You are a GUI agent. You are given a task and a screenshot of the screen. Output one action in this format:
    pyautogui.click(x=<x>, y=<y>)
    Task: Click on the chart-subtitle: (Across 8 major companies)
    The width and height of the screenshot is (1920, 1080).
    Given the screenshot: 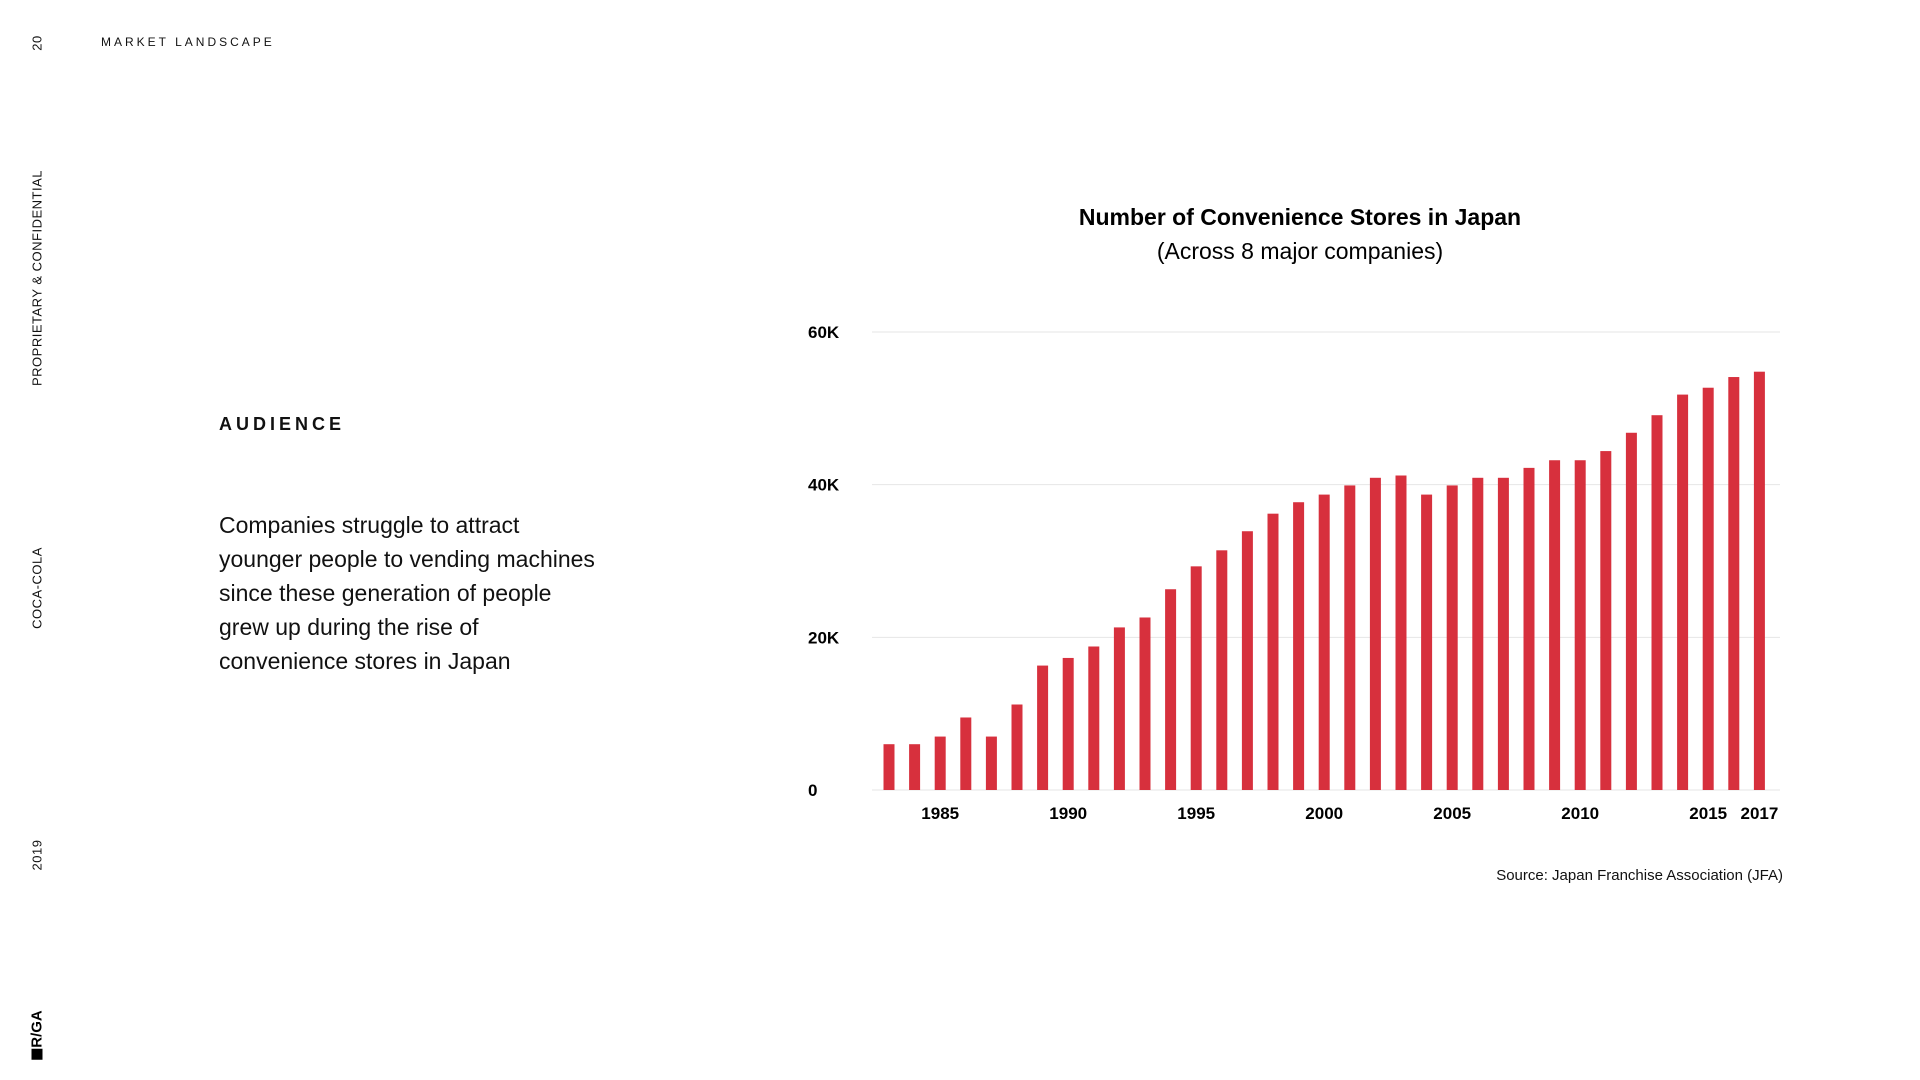 What is the action you would take?
    pyautogui.click(x=1300, y=251)
    